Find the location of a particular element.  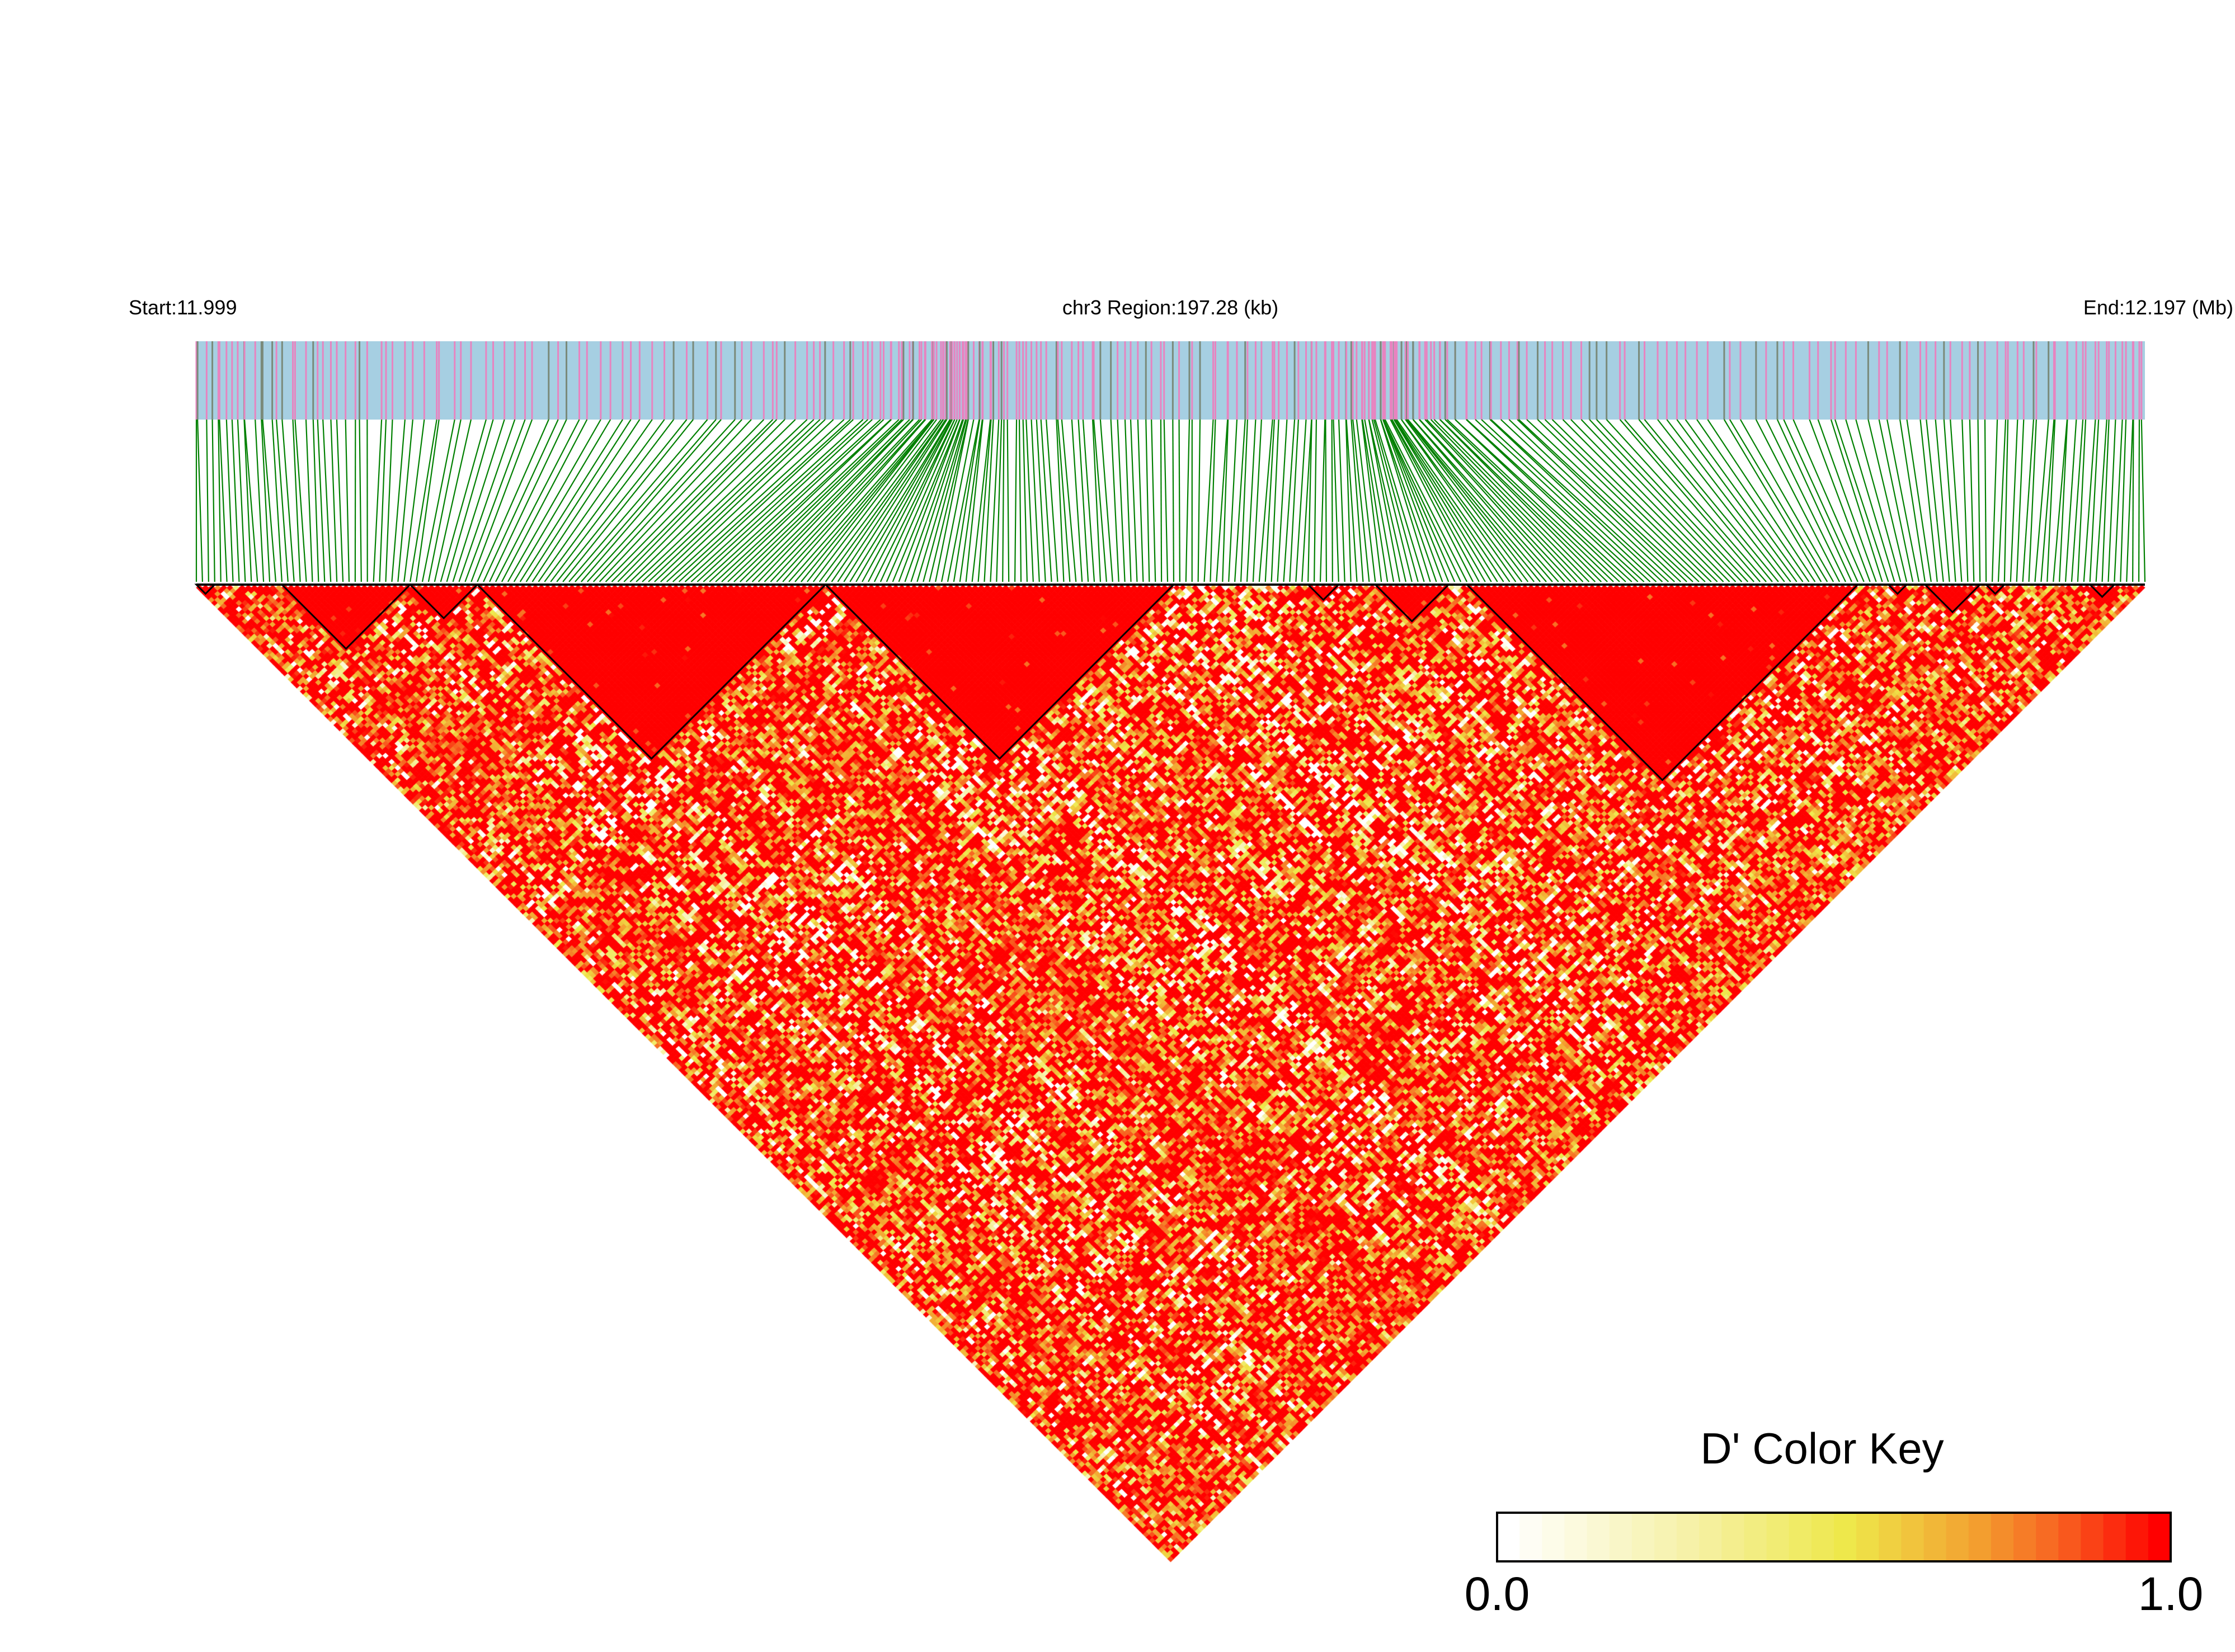

ld-block-outlines is located at coordinates (1155, 683).